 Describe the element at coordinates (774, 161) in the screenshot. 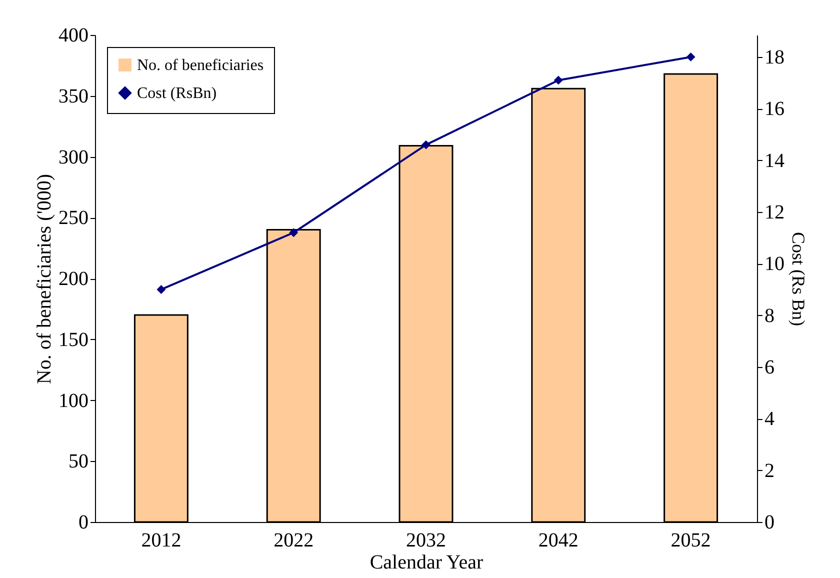

I see `y2-tick-label: 14` at that location.